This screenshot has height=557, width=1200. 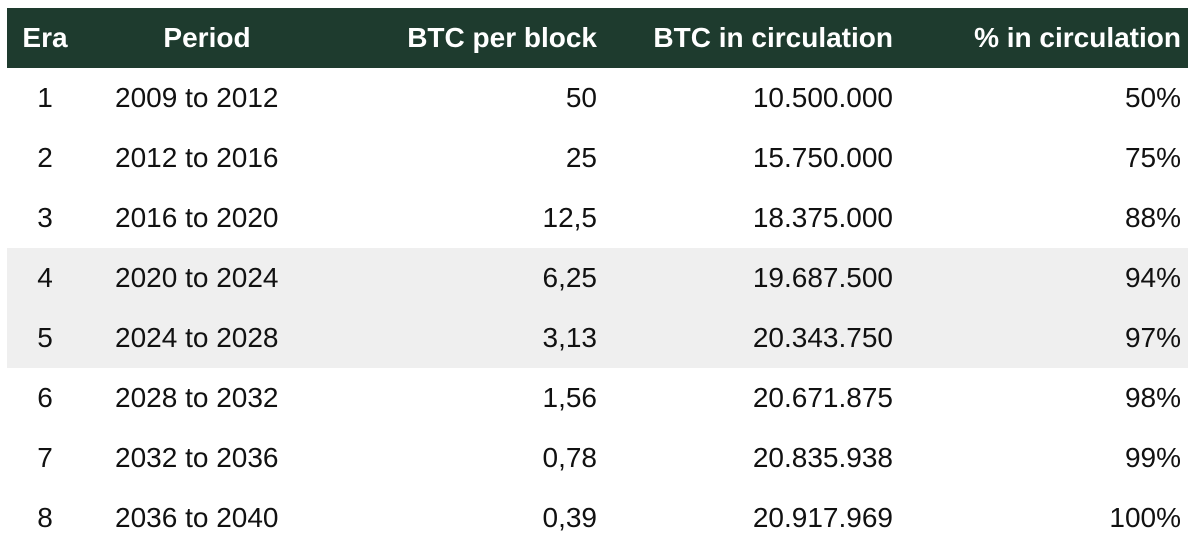 I want to click on cell-era: 7, so click(x=45, y=457).